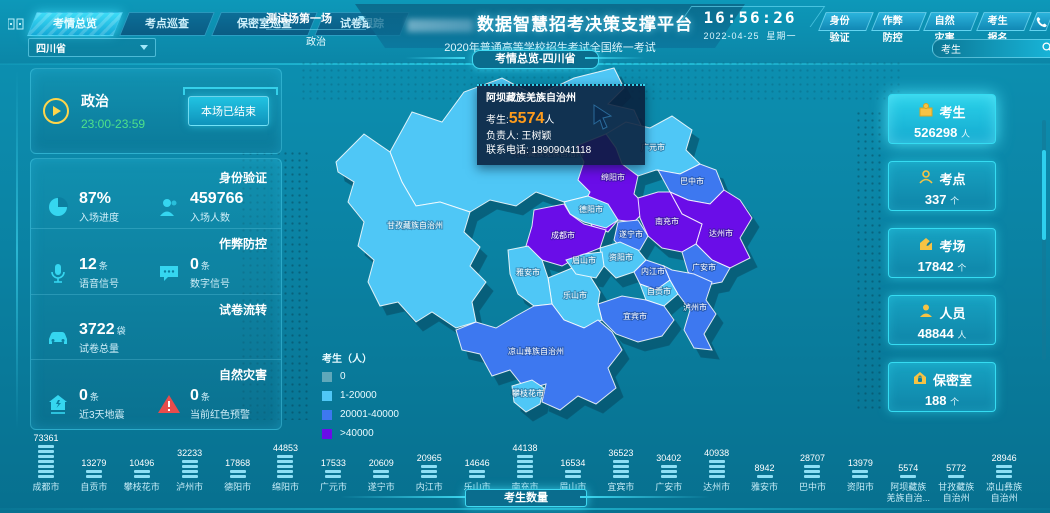 Image resolution: width=1050 pixels, height=513 pixels. I want to click on province-select: 四川省, so click(92, 47).